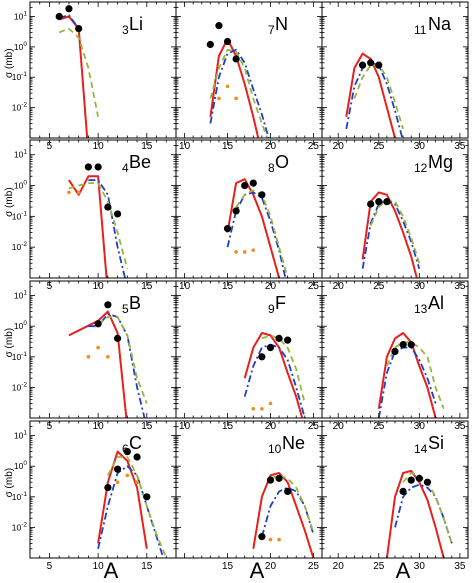 The width and height of the screenshot is (474, 583). I want to click on panel-N: 10 15 20 25 7 N, so click(249, 76).